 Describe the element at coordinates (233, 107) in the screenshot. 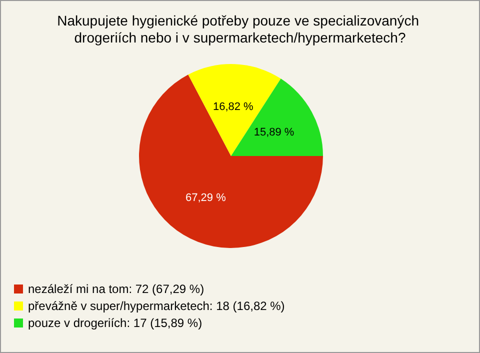

I see `data-label: 16,82 %` at that location.